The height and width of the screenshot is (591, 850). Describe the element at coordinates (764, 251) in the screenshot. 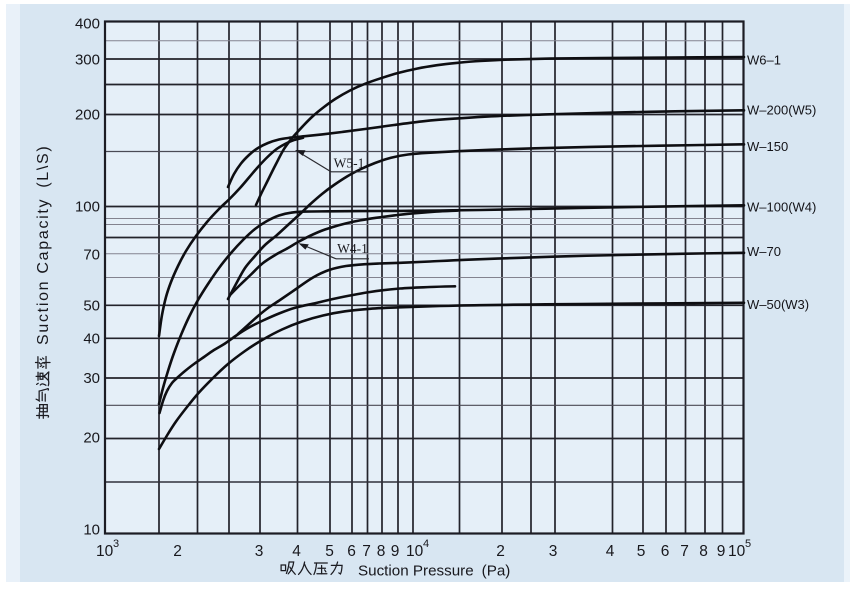

I see `svg-text: W–70` at that location.